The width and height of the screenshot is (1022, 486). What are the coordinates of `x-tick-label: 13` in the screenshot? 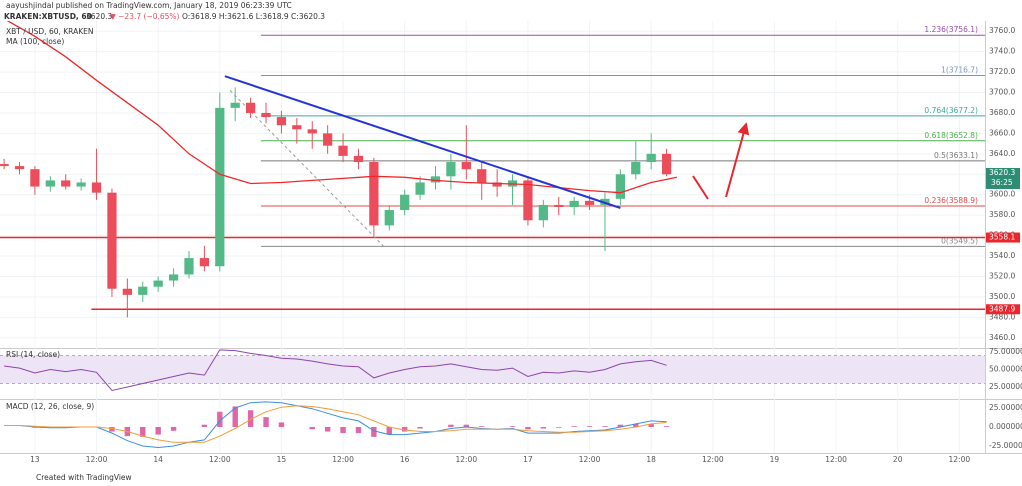 It's located at (35, 459).